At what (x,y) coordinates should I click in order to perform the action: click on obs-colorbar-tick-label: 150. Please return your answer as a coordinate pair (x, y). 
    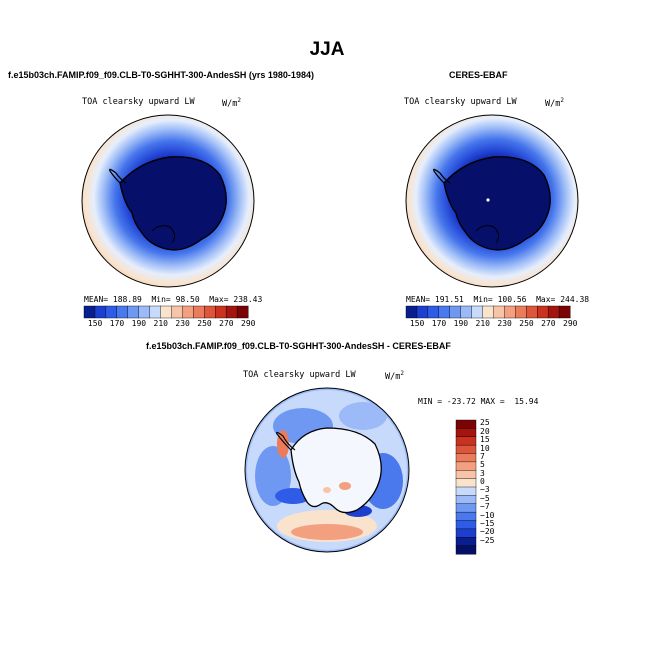
    Looking at the image, I should click on (417, 323).